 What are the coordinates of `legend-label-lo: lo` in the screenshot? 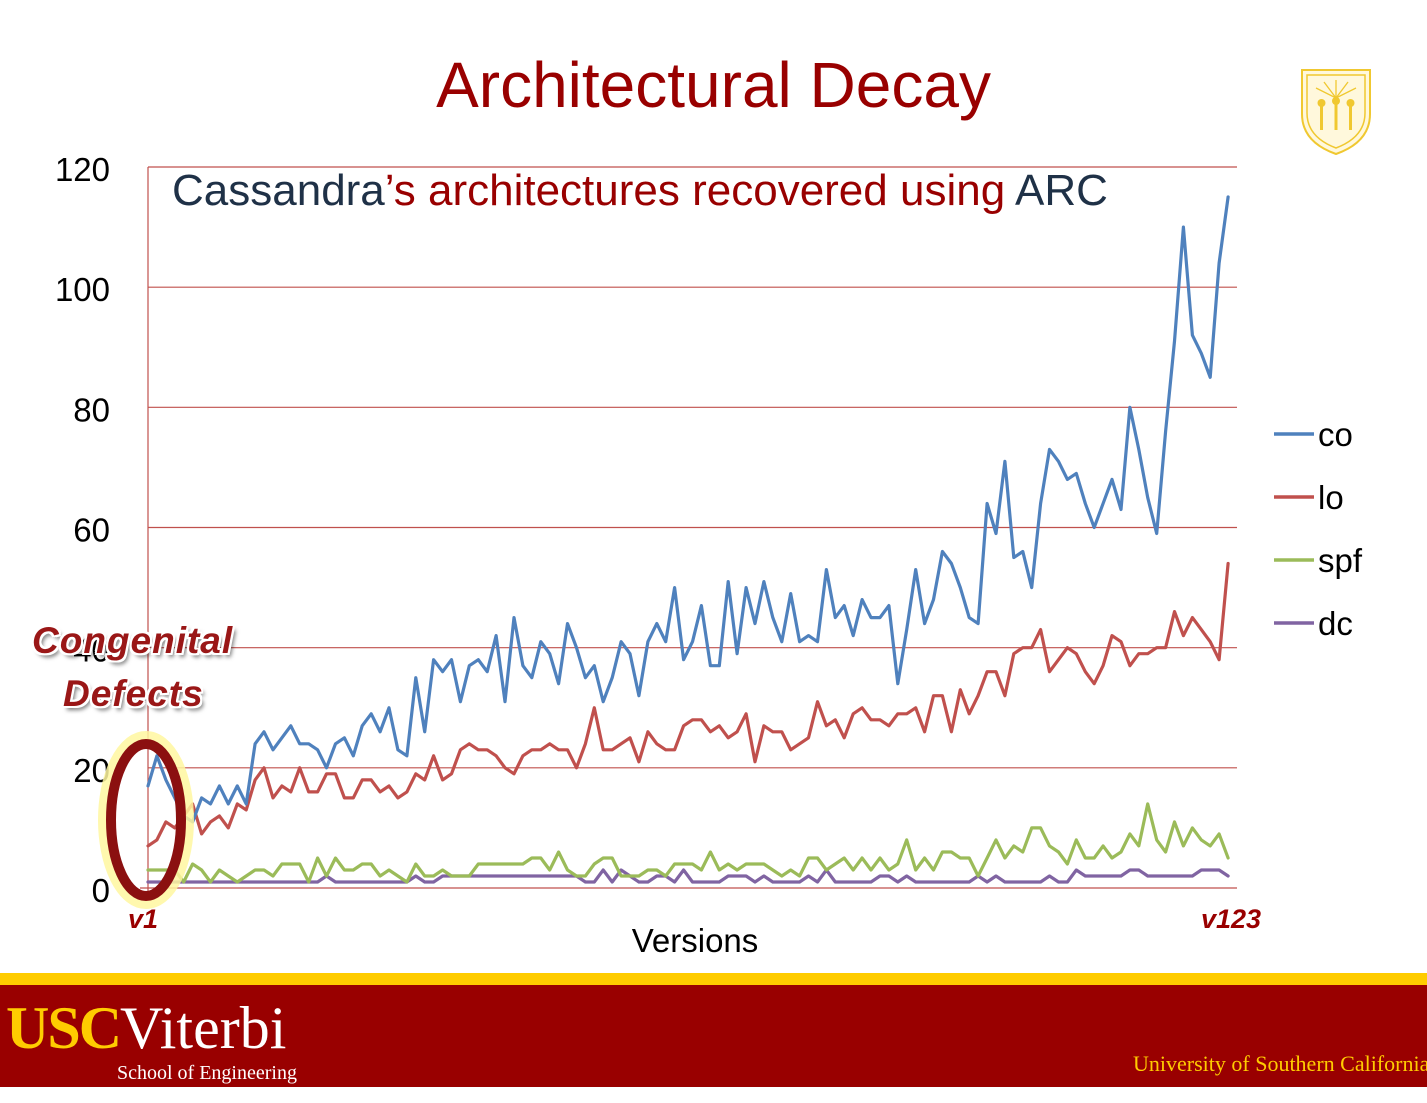 It's located at (1331, 497).